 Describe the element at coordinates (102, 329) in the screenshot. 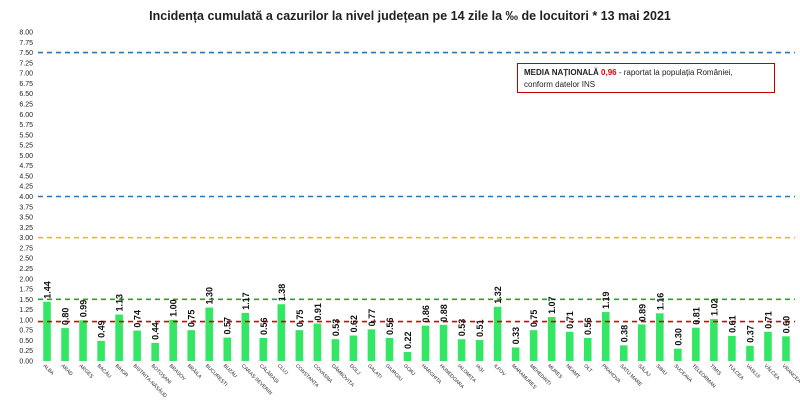

I see `value-label: 0.49` at that location.